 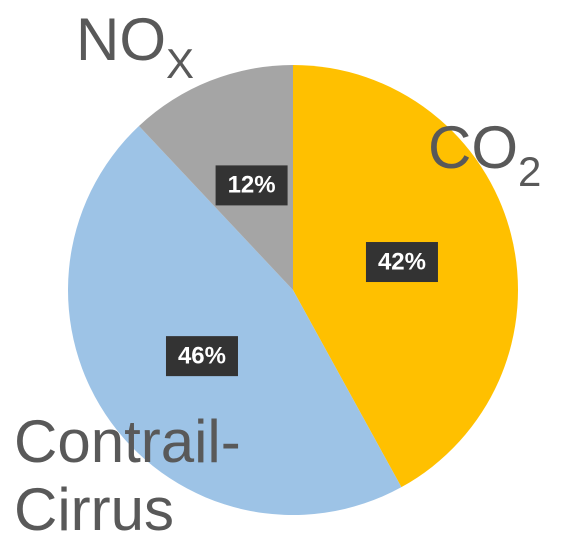 What do you see at coordinates (529, 171) in the screenshot?
I see `category-label-sub: 2` at bounding box center [529, 171].